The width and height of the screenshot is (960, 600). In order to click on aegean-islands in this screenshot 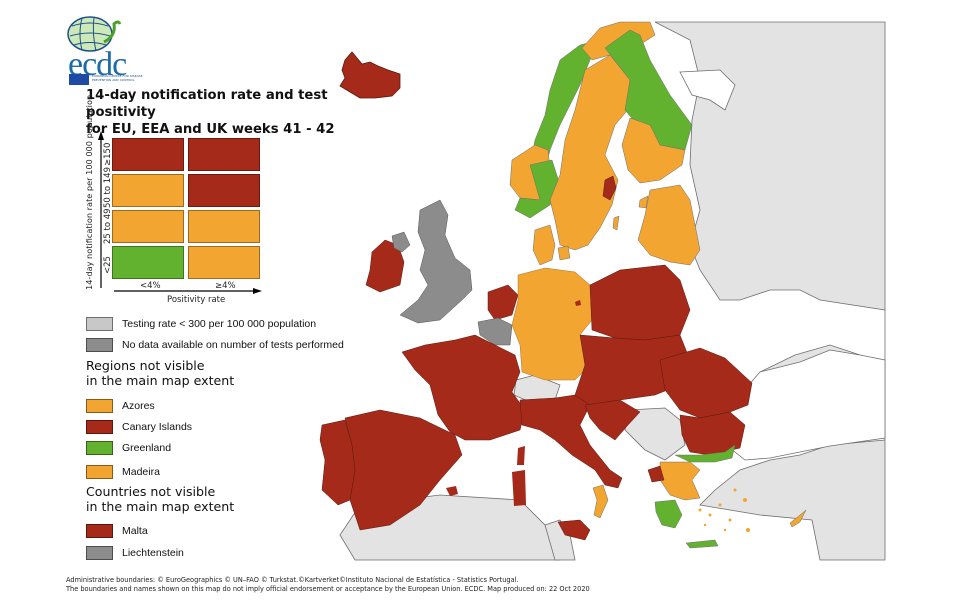, I will do `click(724, 510)`.